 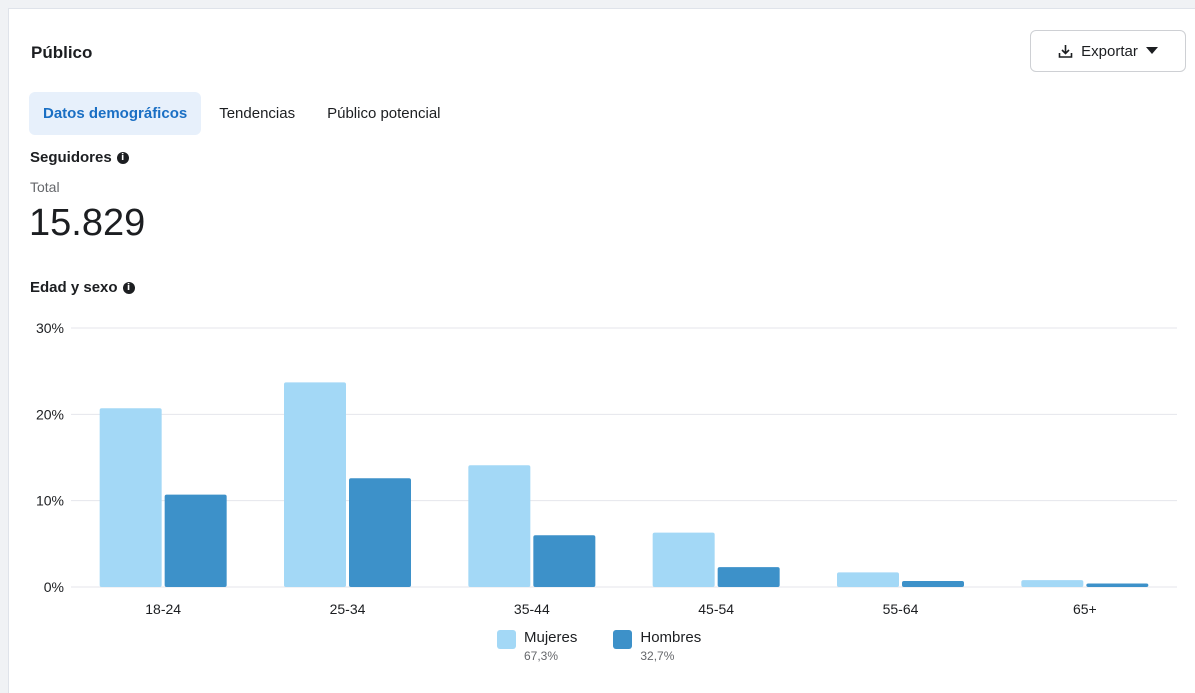 I want to click on age-gender-heading: Edad y sexo i, so click(x=82, y=287).